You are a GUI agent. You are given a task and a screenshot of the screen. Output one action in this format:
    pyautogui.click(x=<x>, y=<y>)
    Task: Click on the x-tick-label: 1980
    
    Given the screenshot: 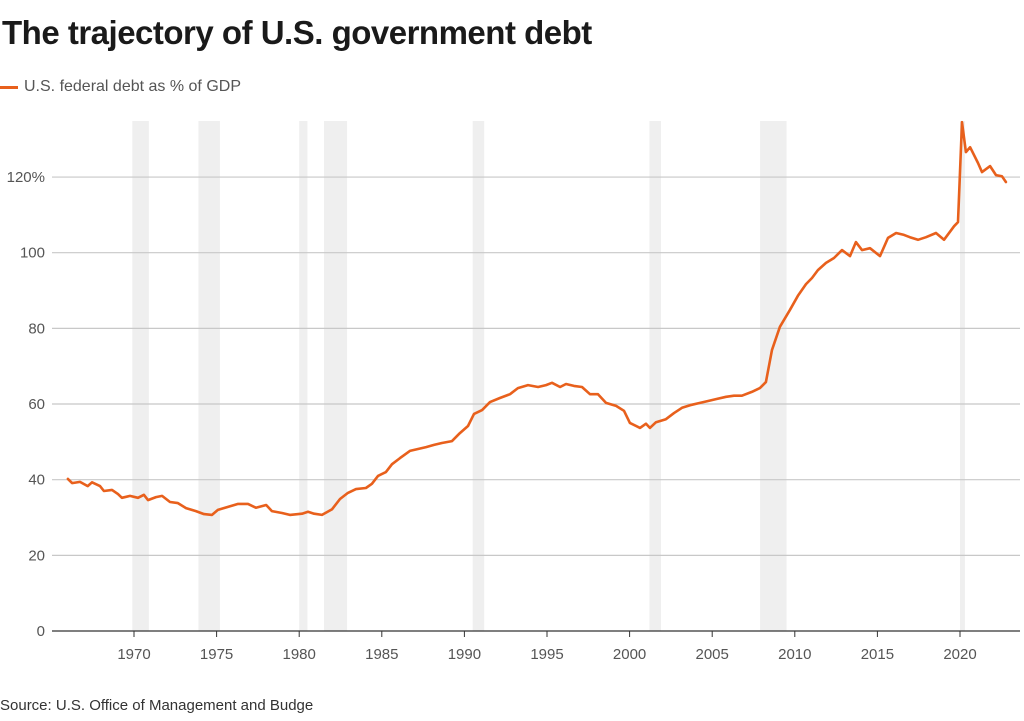 What is the action you would take?
    pyautogui.click(x=299, y=654)
    